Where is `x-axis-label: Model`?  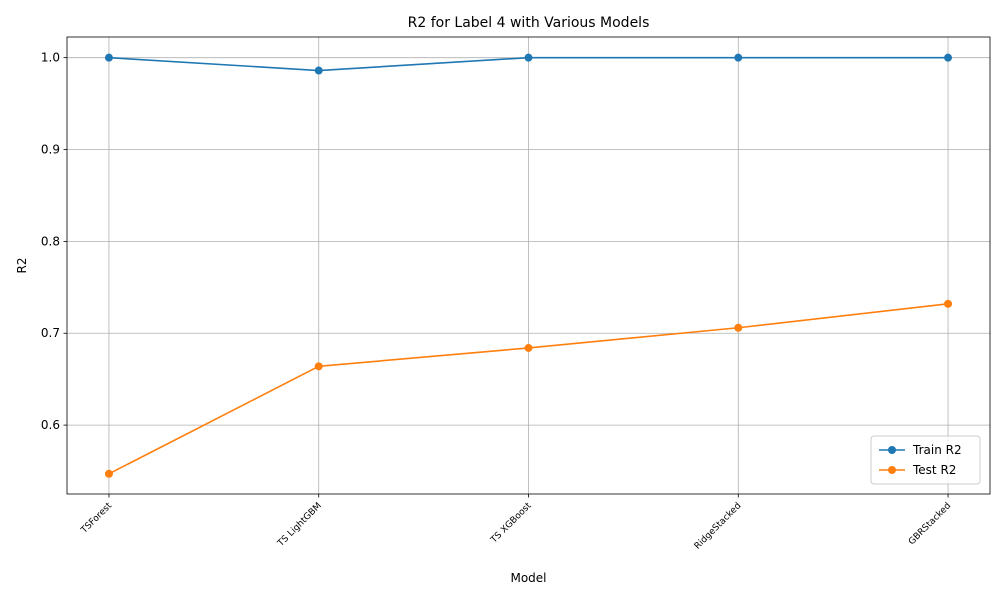
x-axis-label: Model is located at coordinates (528, 578).